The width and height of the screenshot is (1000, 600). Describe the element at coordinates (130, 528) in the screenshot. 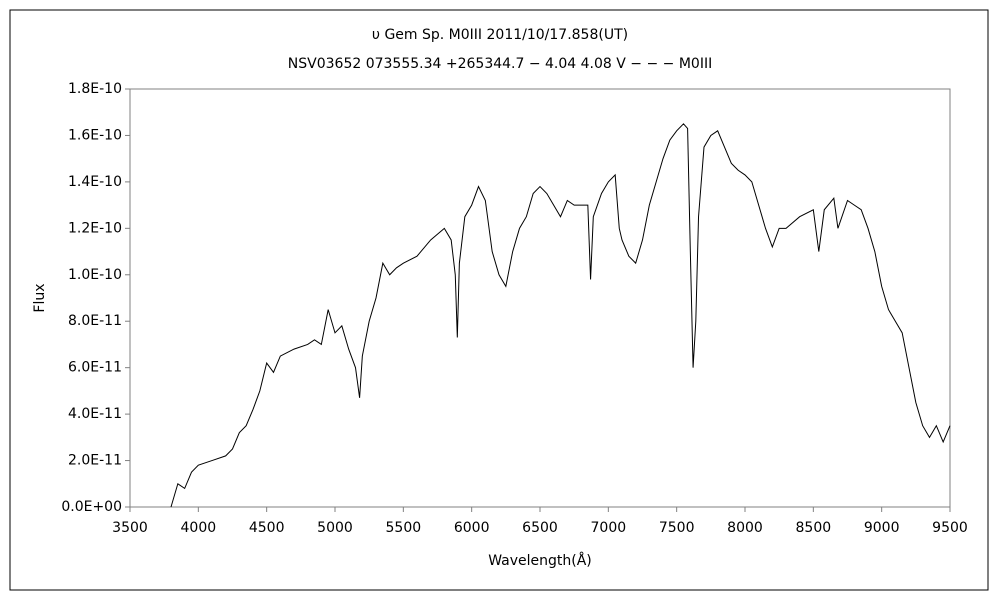

I see `x-tick-label: 3500` at that location.